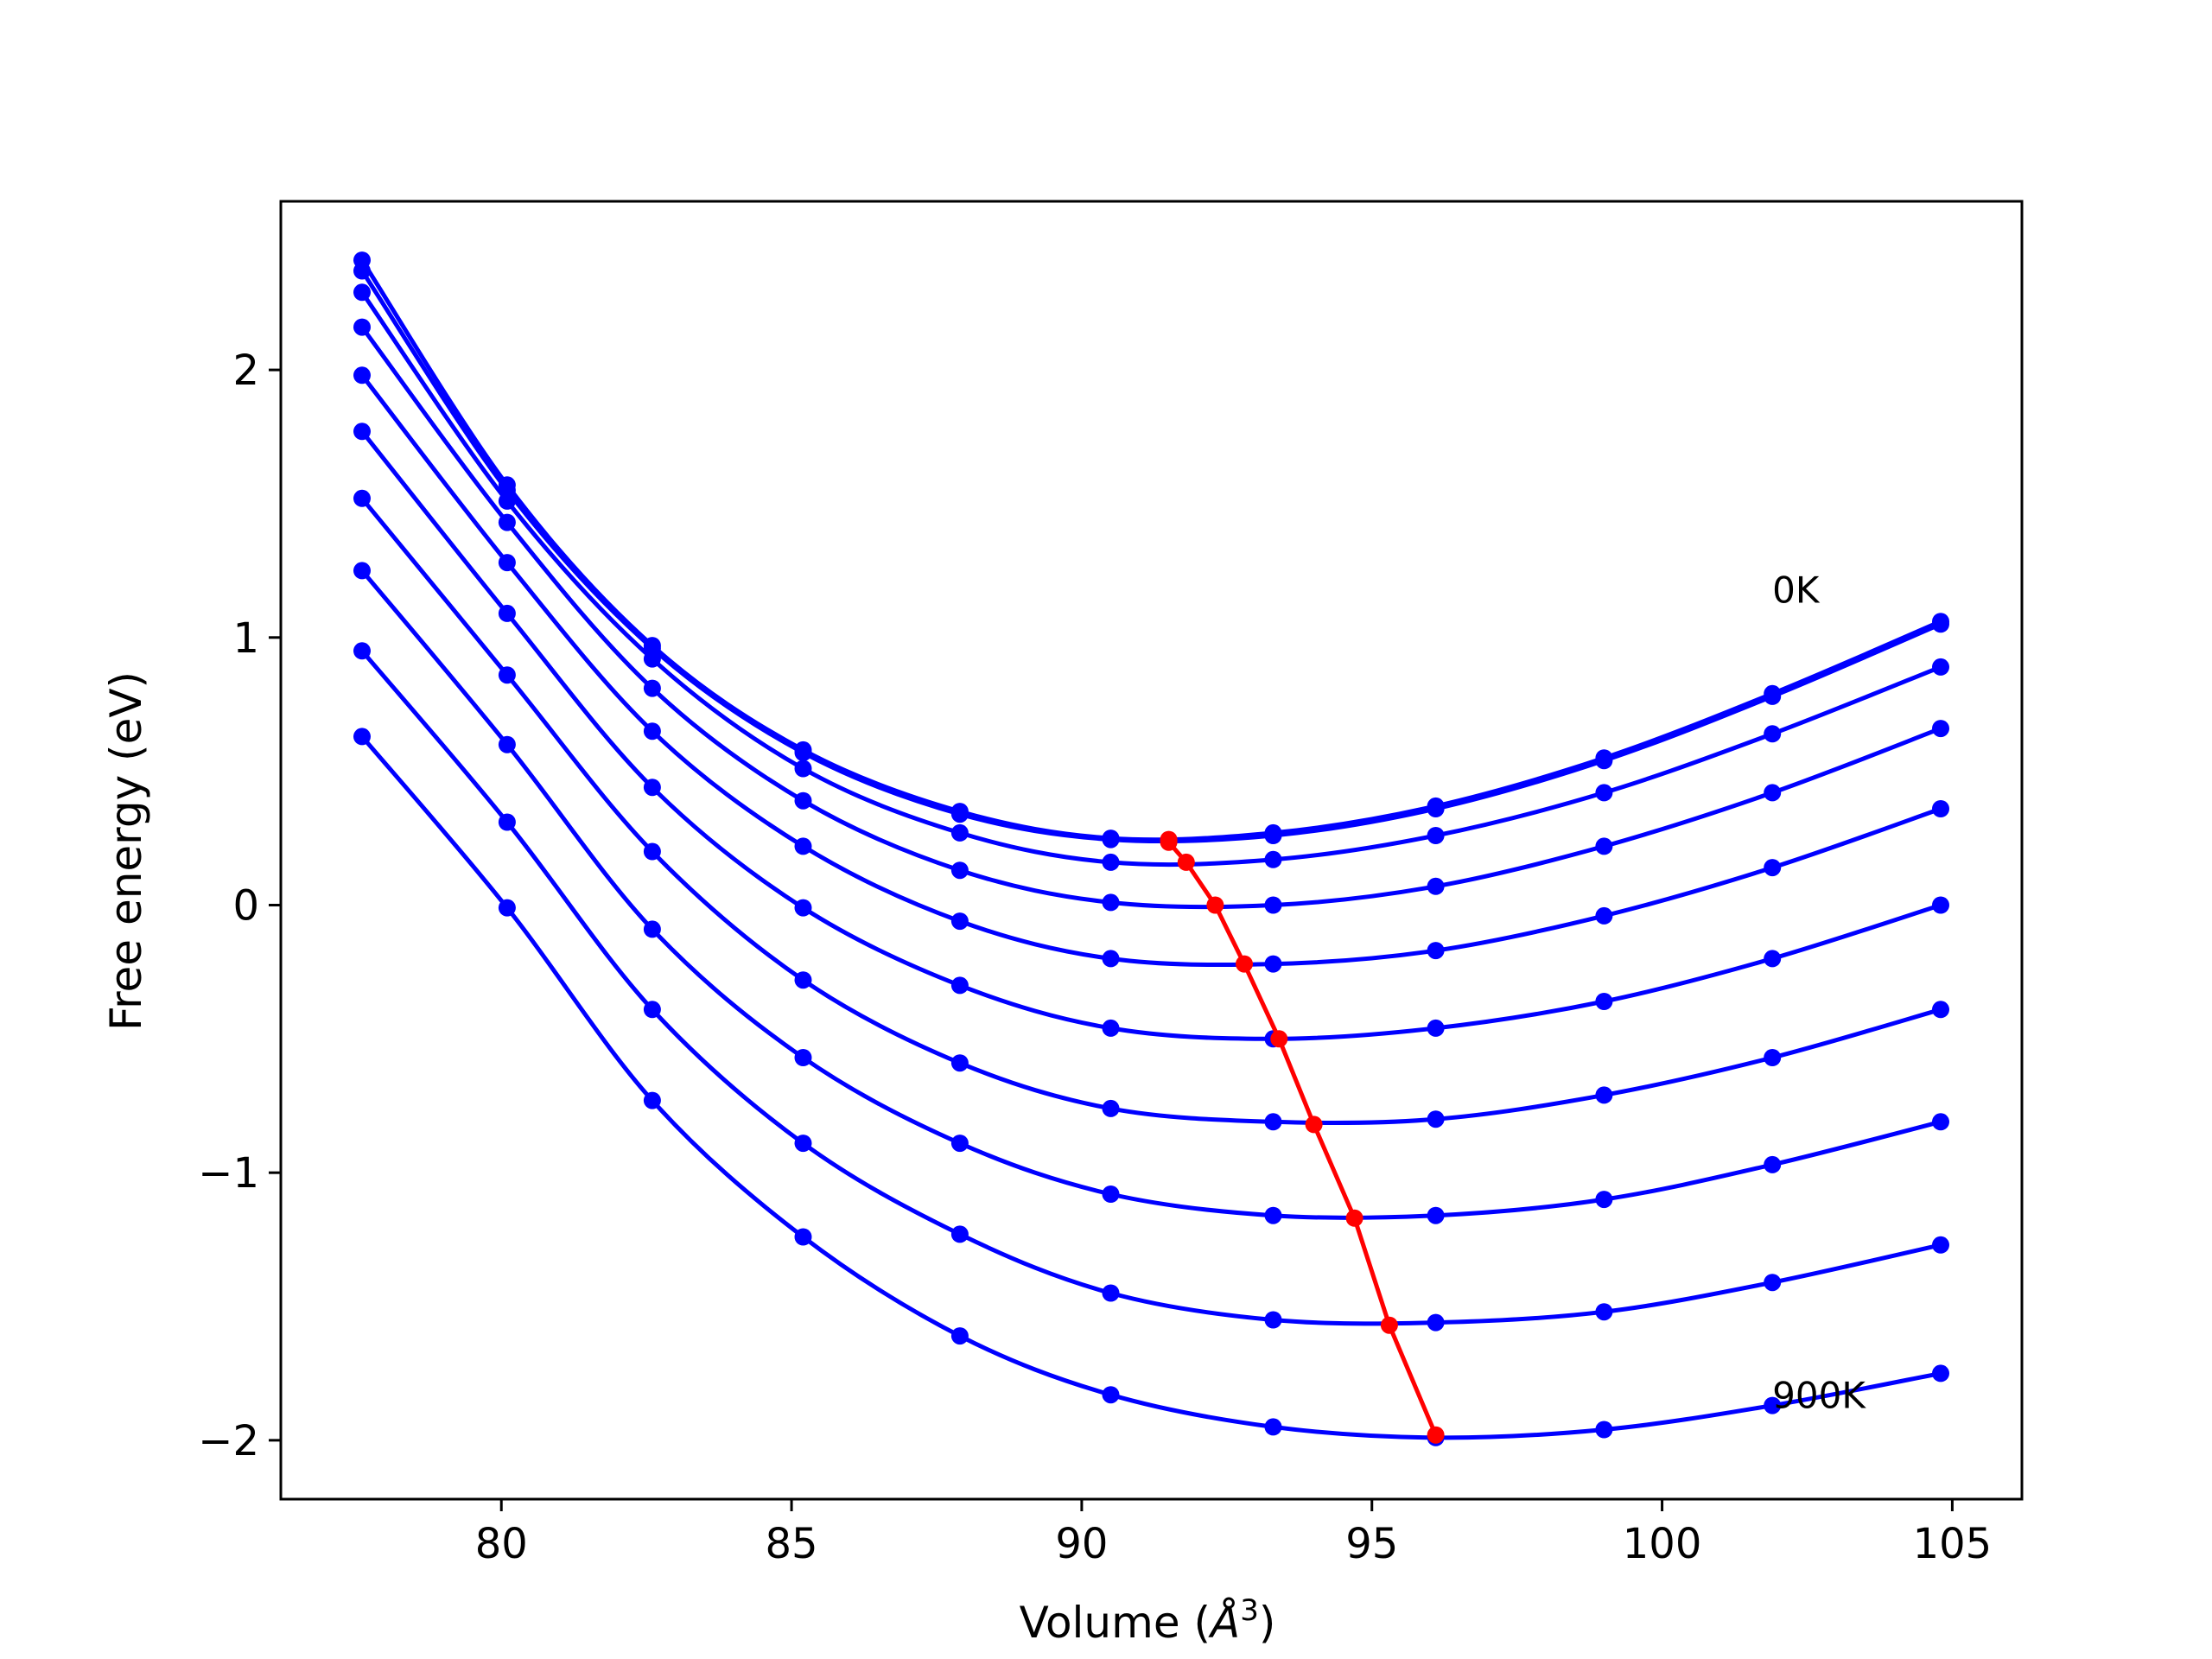 Image resolution: width=2212 pixels, height=1659 pixels. Describe the element at coordinates (1111, 902) in the screenshot. I see `data-point-s3-p5` at that location.